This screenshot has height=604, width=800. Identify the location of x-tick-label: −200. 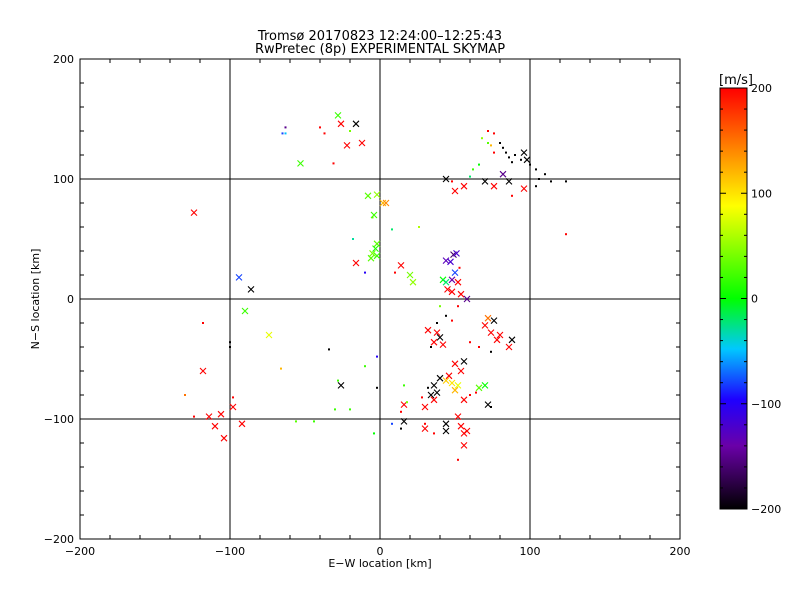
(80, 551).